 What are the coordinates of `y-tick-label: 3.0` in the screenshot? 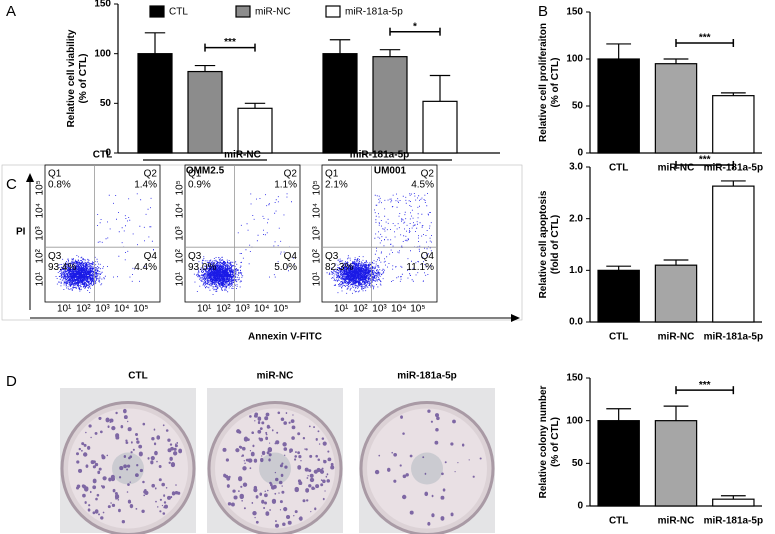 It's located at (576, 167).